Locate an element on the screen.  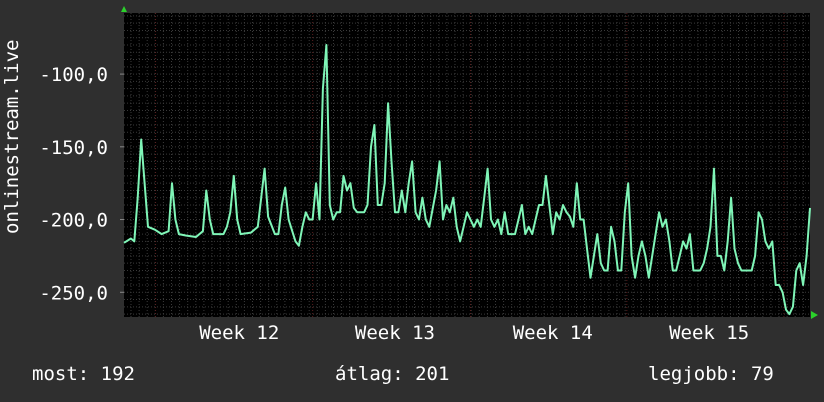
x-axis-arrow is located at coordinates (814, 315).